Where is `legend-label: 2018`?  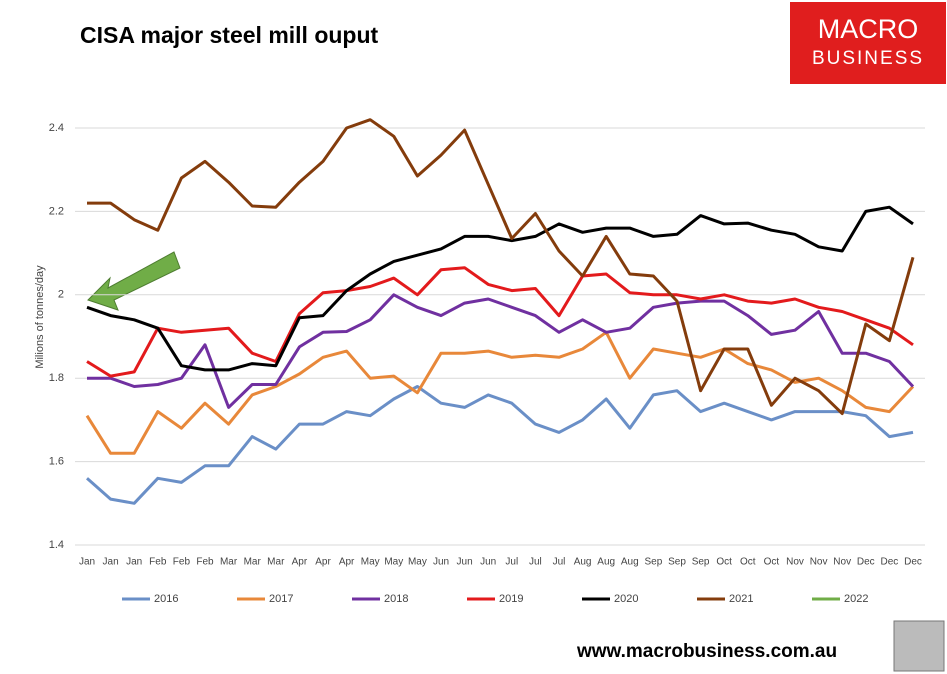
legend-label: 2018 is located at coordinates (396, 599).